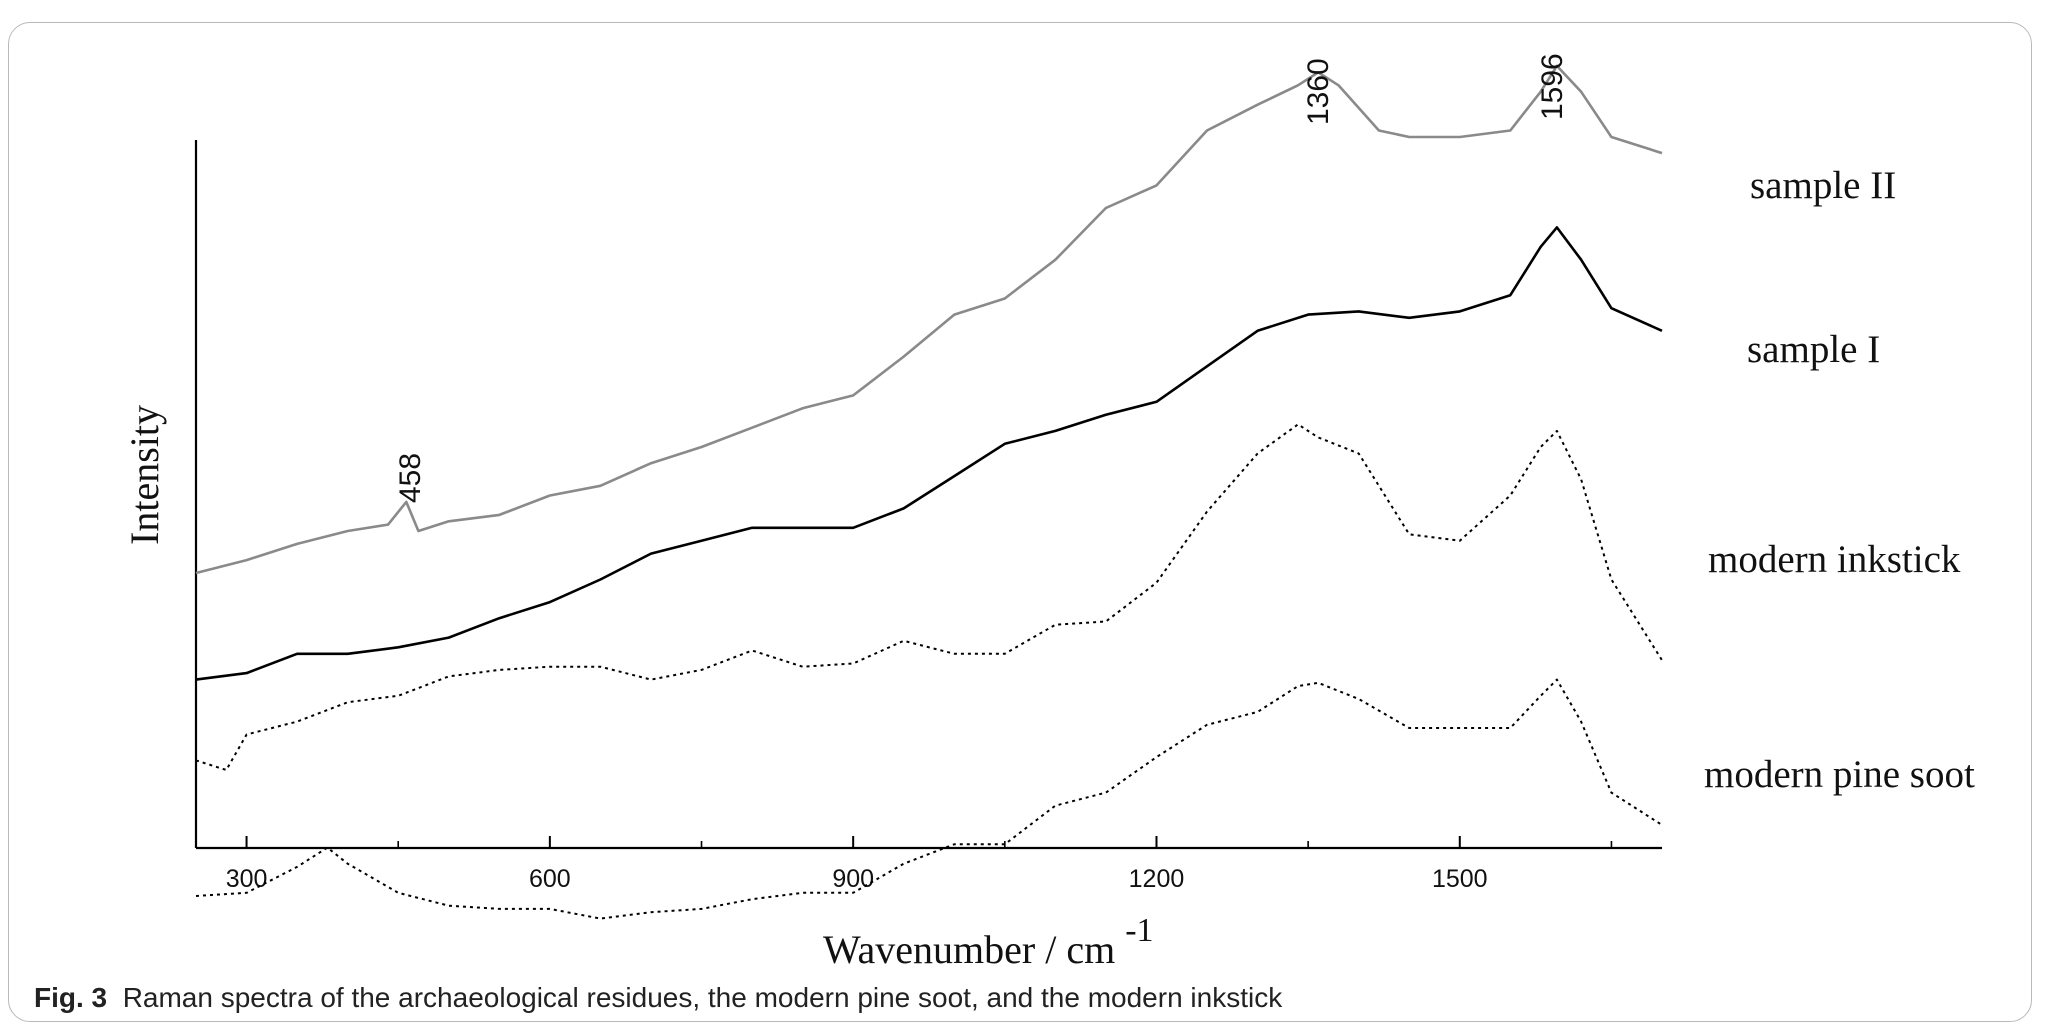 The image size is (2046, 1031). Describe the element at coordinates (144, 475) in the screenshot. I see `y-axis-title: Intensity` at that location.